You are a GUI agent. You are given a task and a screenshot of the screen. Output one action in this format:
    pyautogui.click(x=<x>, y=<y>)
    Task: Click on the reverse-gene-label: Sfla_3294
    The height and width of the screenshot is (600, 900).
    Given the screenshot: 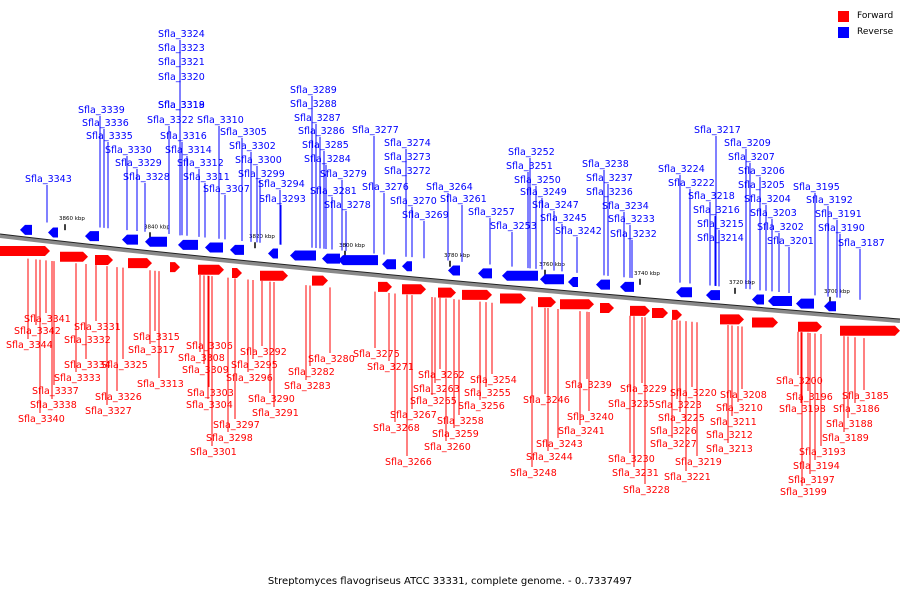 What is the action you would take?
    pyautogui.click(x=281, y=184)
    